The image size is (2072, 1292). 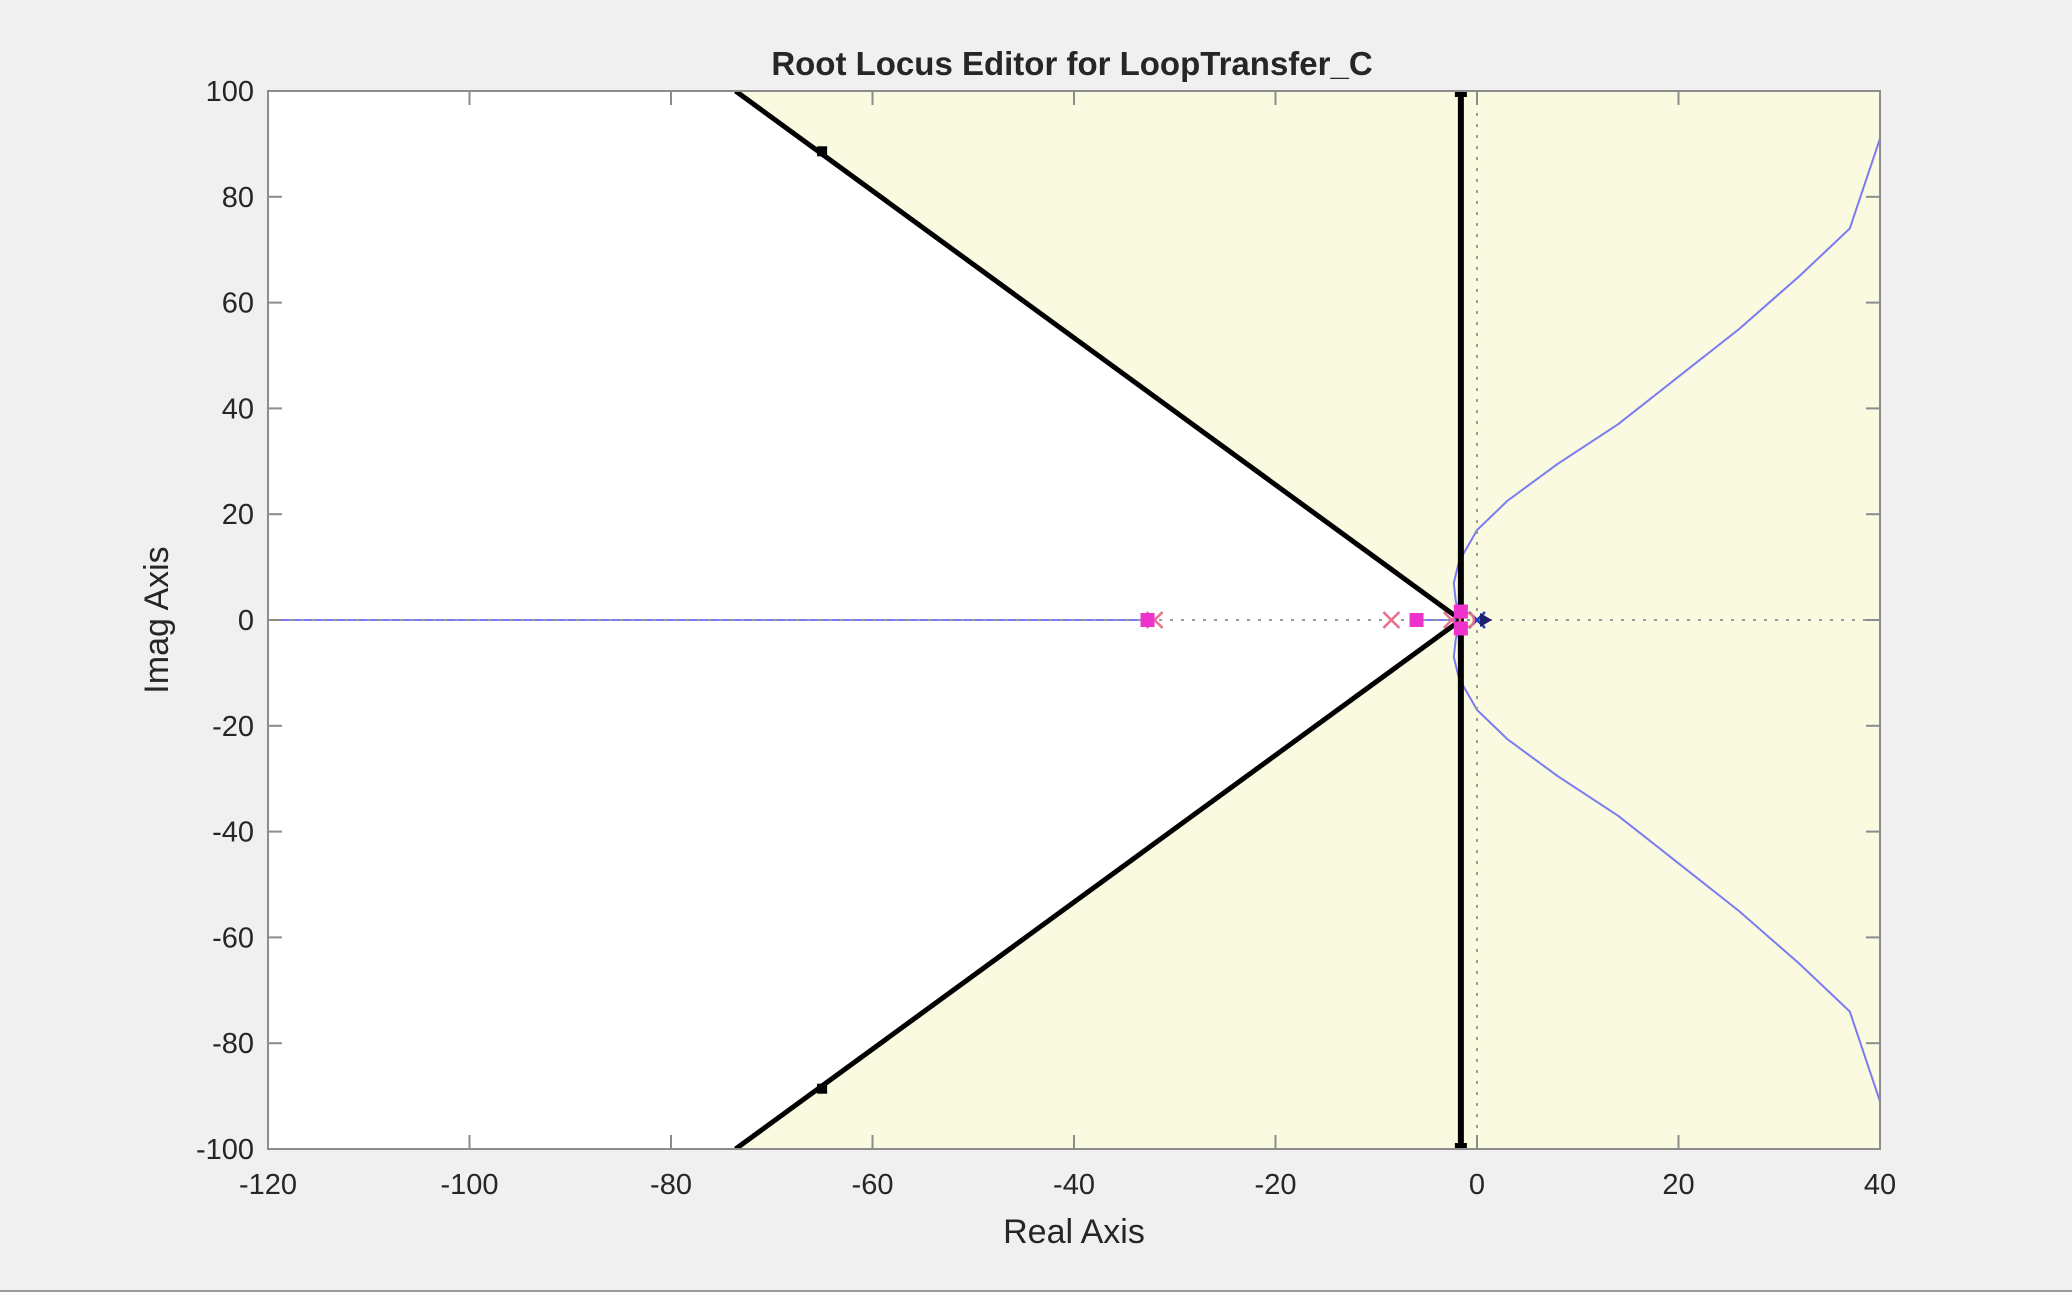 What do you see at coordinates (1036, 1291) in the screenshot?
I see `window-bottom-edge` at bounding box center [1036, 1291].